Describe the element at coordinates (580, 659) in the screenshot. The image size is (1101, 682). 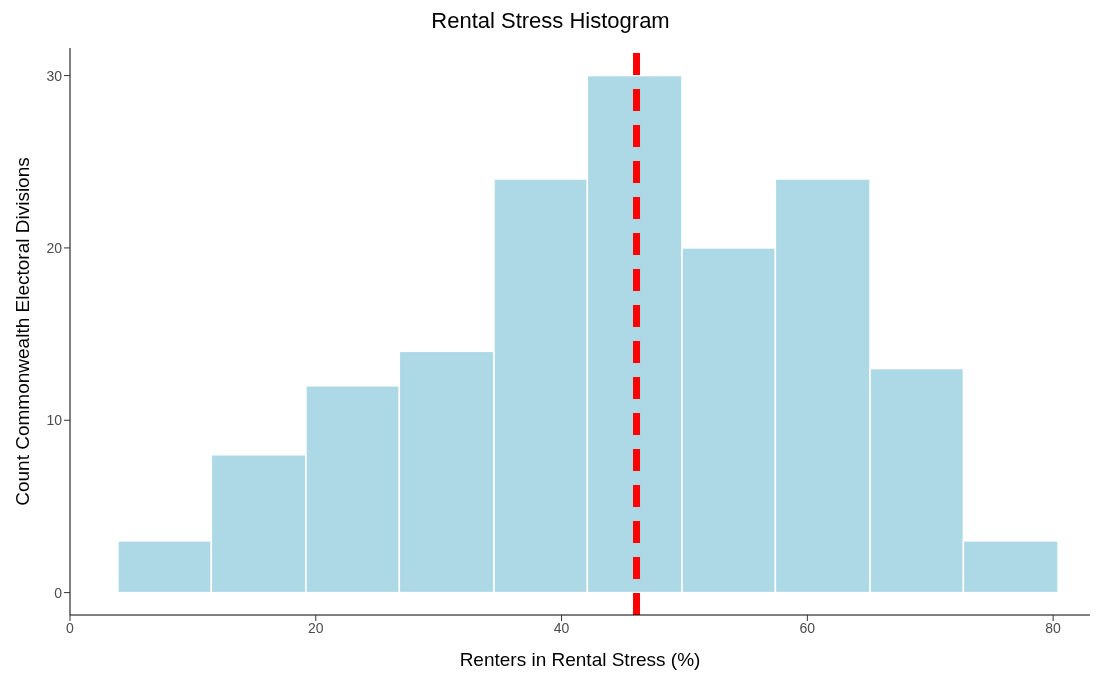
I see `x-axis-title: Renters in Rental Stress (%)` at that location.